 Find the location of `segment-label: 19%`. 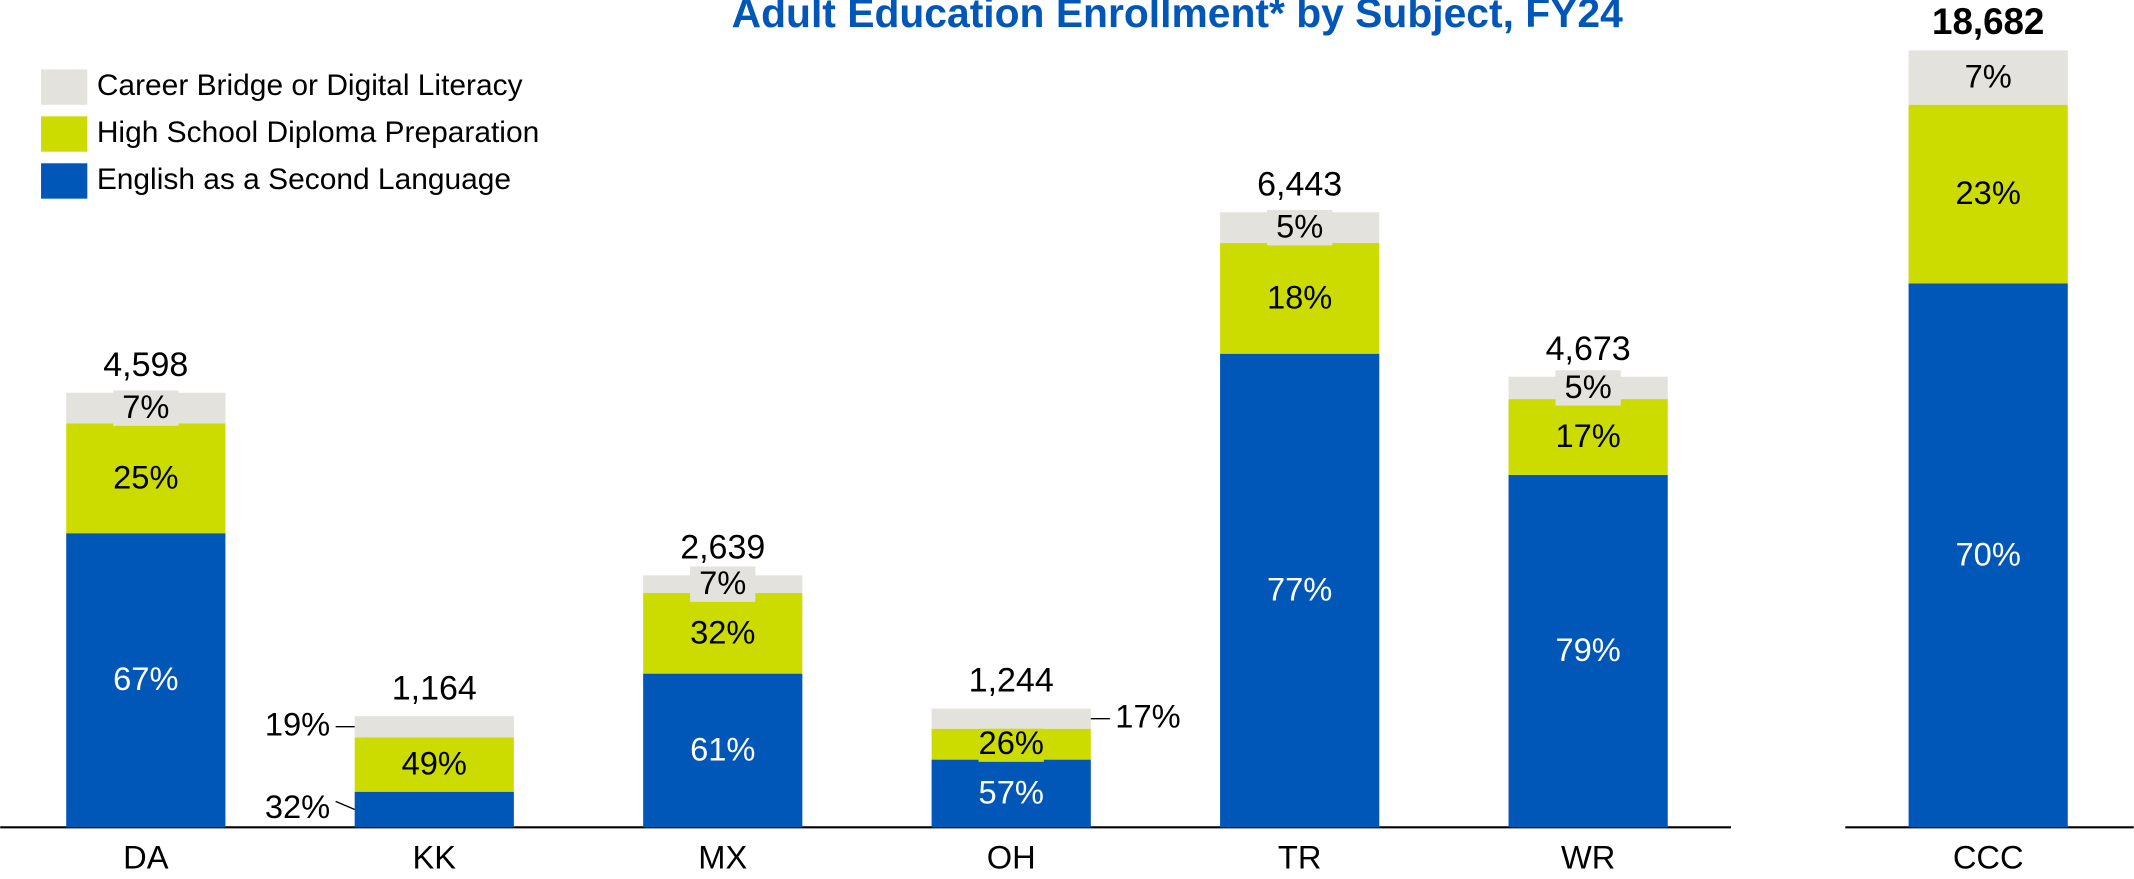

segment-label: 19% is located at coordinates (297, 723).